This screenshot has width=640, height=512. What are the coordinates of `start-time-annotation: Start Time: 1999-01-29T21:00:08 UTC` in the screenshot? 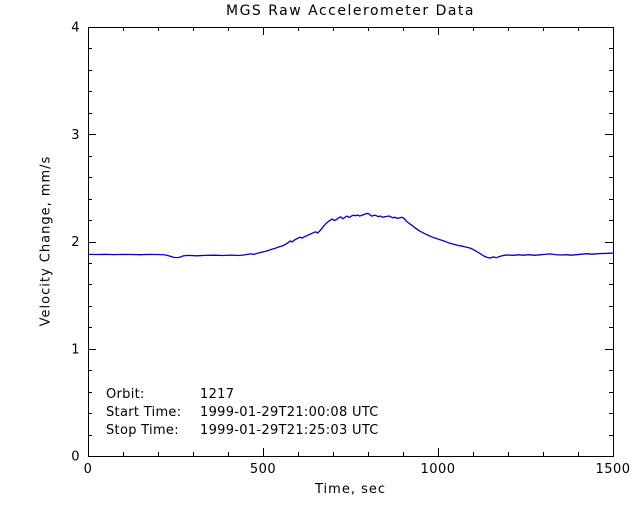 It's located at (242, 413).